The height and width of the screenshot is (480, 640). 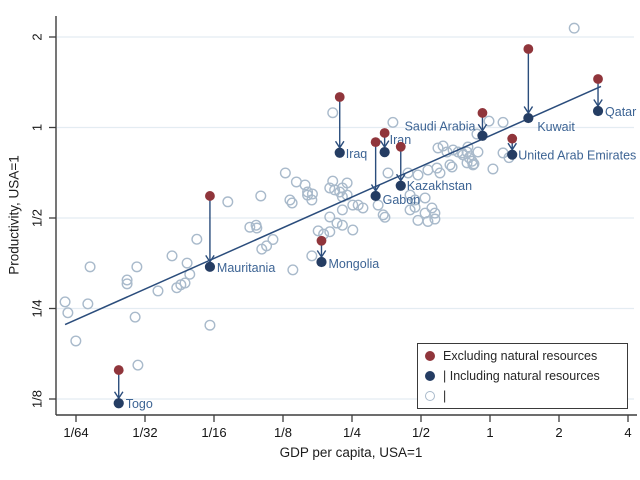 I want to click on including-dot-Kuwait, so click(x=528, y=118).